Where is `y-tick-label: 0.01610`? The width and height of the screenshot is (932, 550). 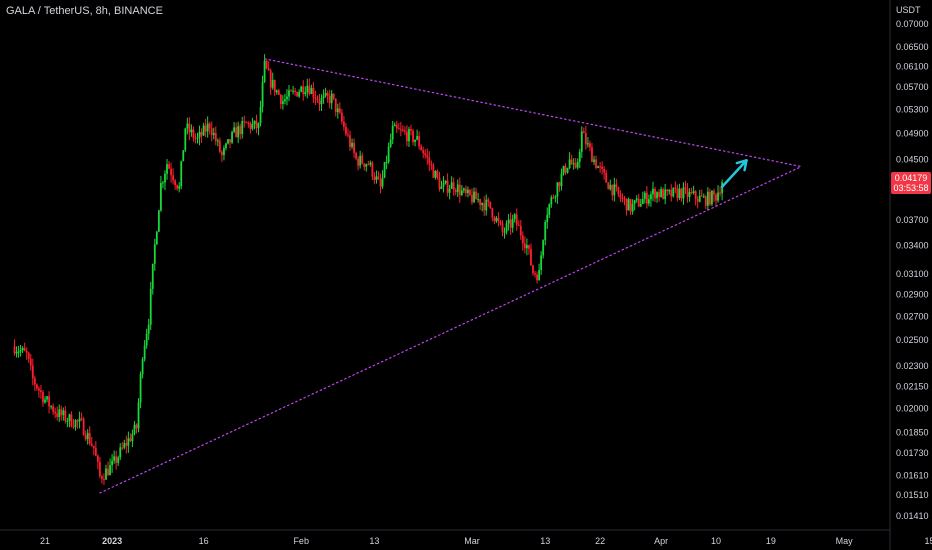 y-tick-label: 0.01610 is located at coordinates (912, 475).